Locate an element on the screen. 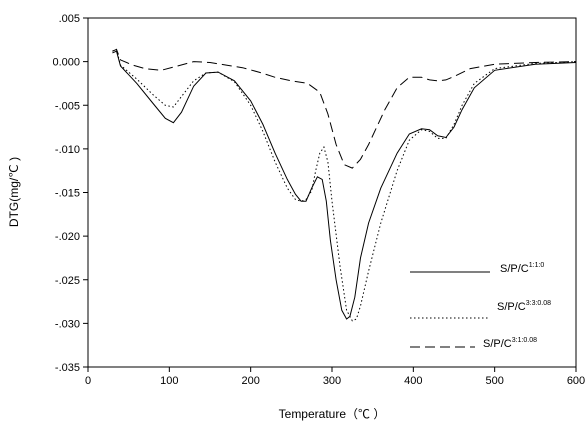 This screenshot has height=423, width=587. y-tick-label: 0.000 is located at coordinates (66, 63).